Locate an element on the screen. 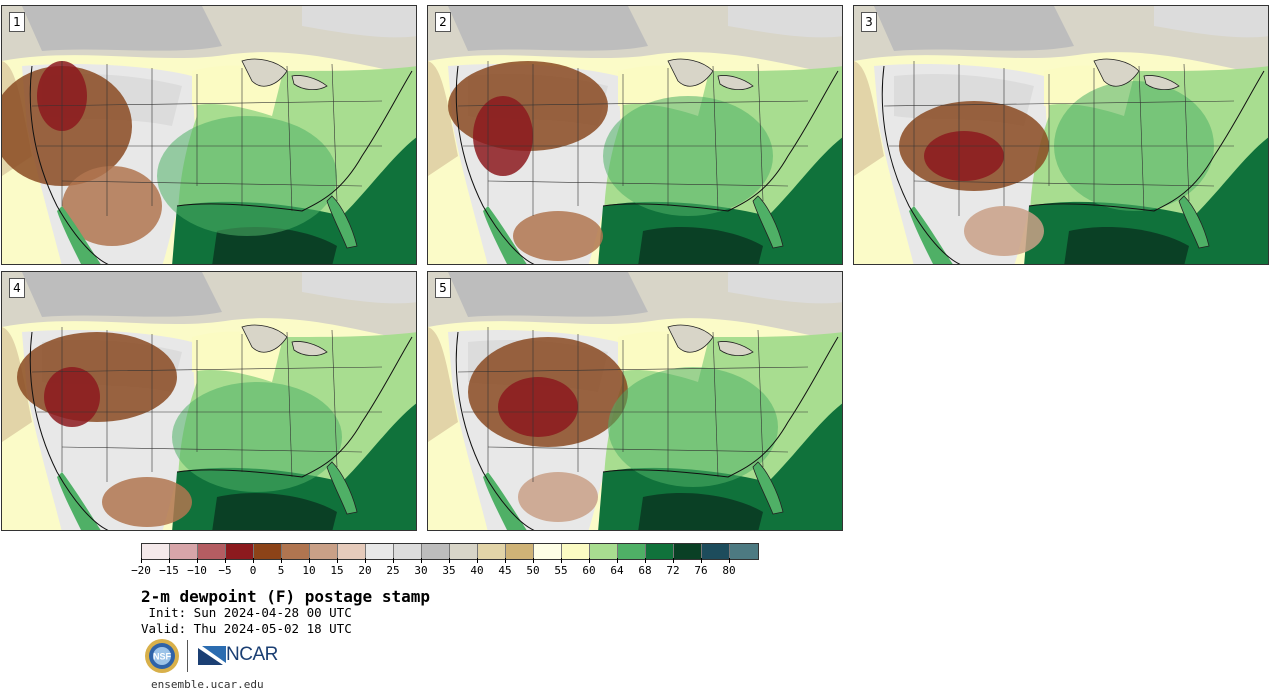 This screenshot has height=696, width=1280. colorbar-tick-label: 80 is located at coordinates (729, 570).